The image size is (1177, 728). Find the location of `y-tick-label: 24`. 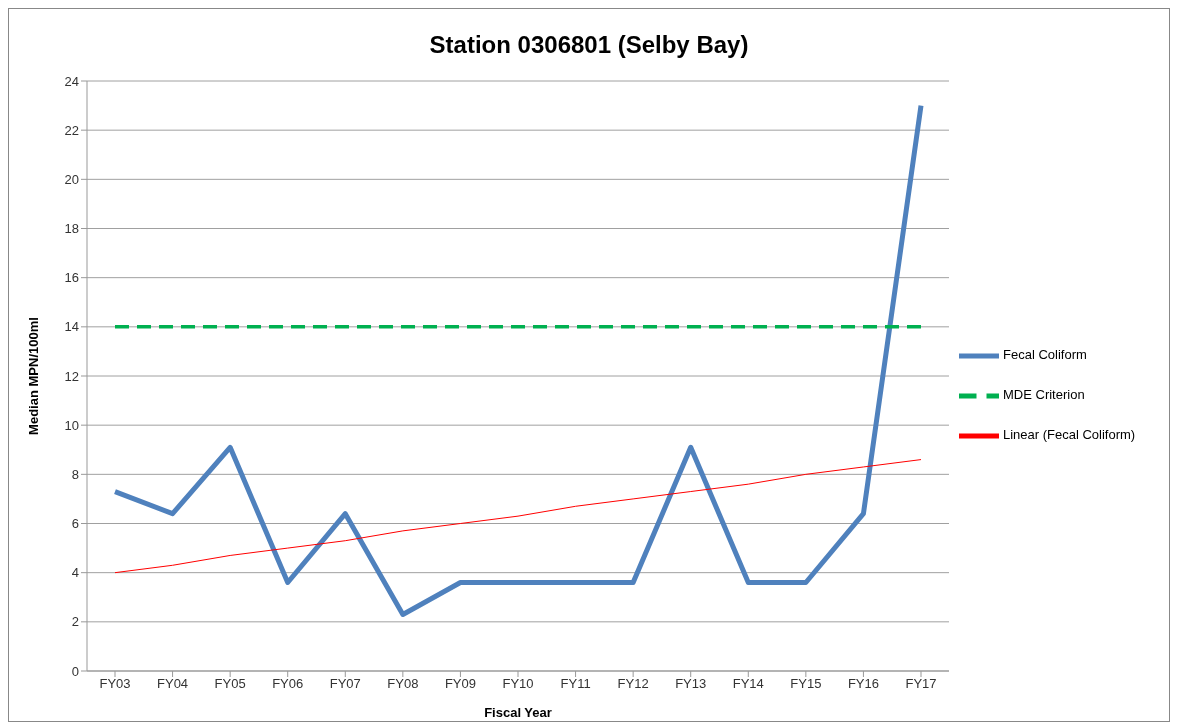

y-tick-label: 24 is located at coordinates (71, 81).